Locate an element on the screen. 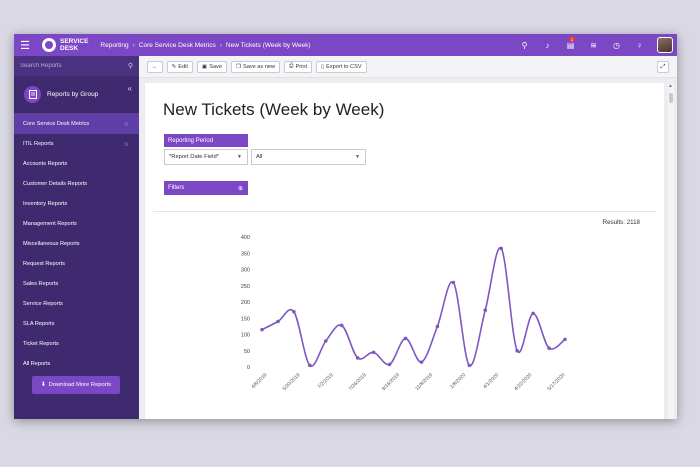  search-input is located at coordinates (70, 66).